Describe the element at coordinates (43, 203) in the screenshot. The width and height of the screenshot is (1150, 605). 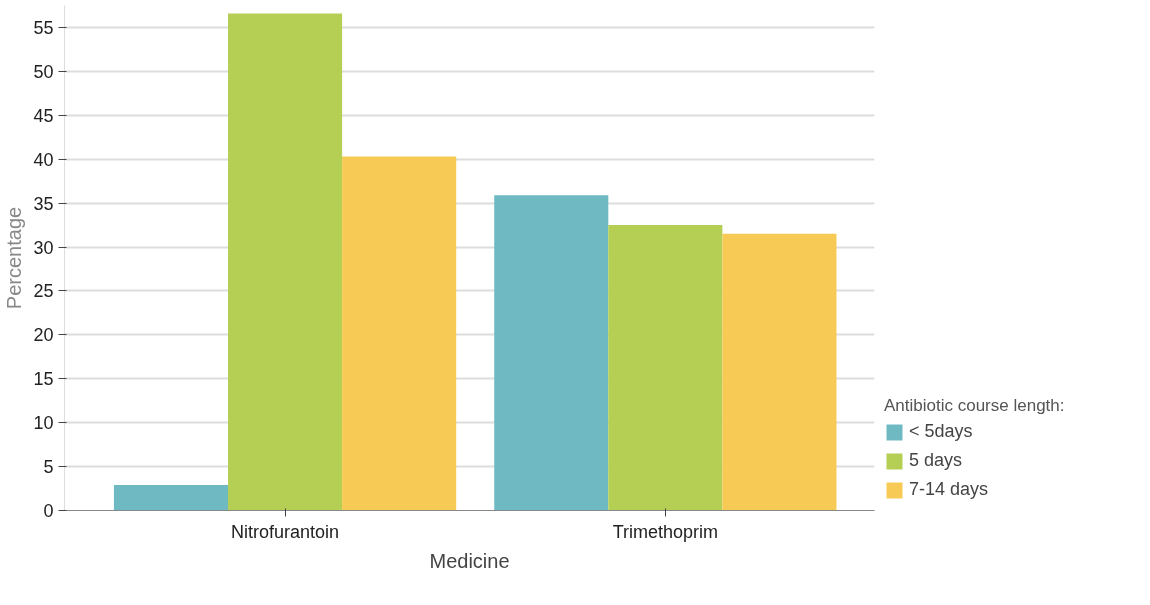
I see `y-tick-label: 35` at that location.